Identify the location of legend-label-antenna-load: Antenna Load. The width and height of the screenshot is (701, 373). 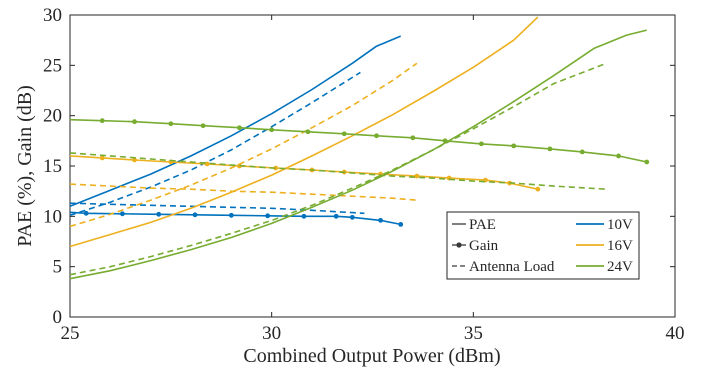
(512, 267).